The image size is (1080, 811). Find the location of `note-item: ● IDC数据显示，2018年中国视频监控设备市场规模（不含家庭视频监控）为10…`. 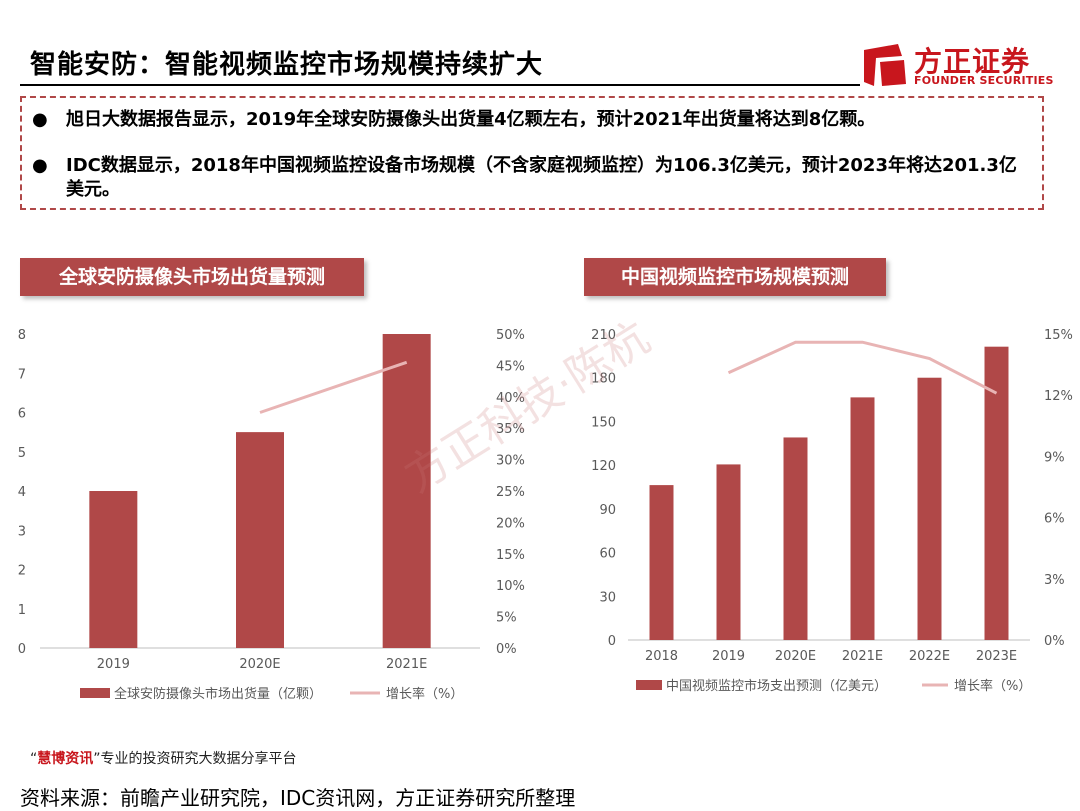

note-item: ● IDC数据显示，2018年中国视频监控设备市场规模（不含家庭视频监控）为10… is located at coordinates (532, 178).